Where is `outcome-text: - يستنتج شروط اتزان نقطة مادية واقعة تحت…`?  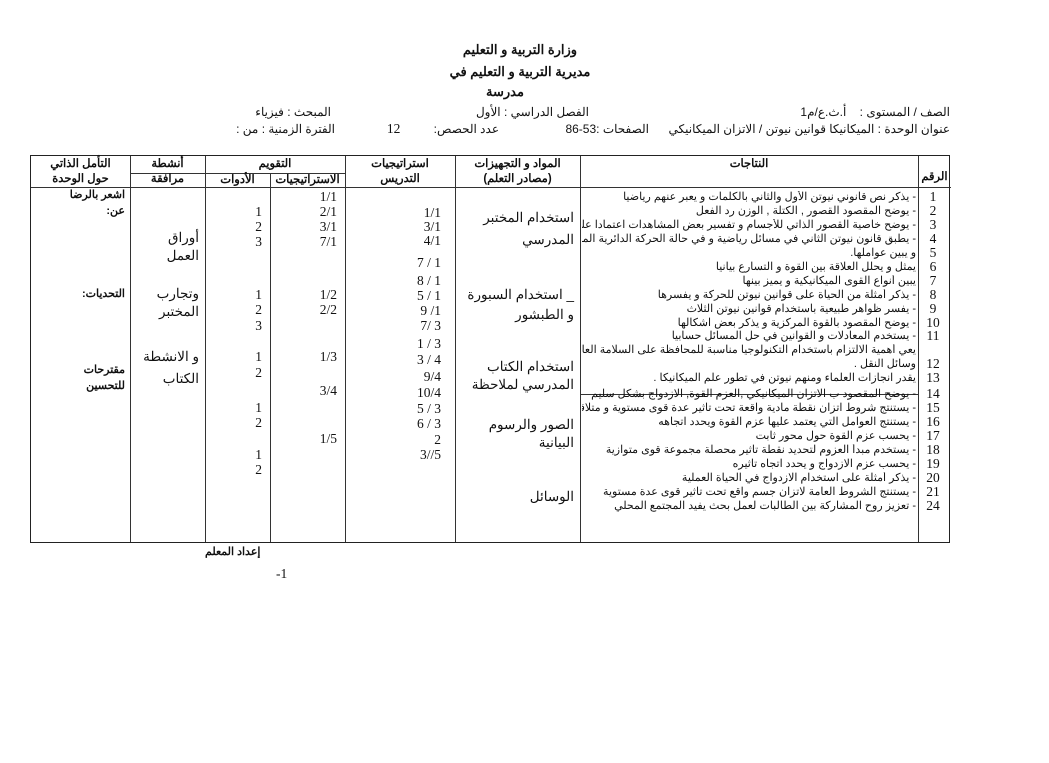 outcome-text: - يستنتج شروط اتزان نقطة مادية واقعة تحت… is located at coordinates (749, 408).